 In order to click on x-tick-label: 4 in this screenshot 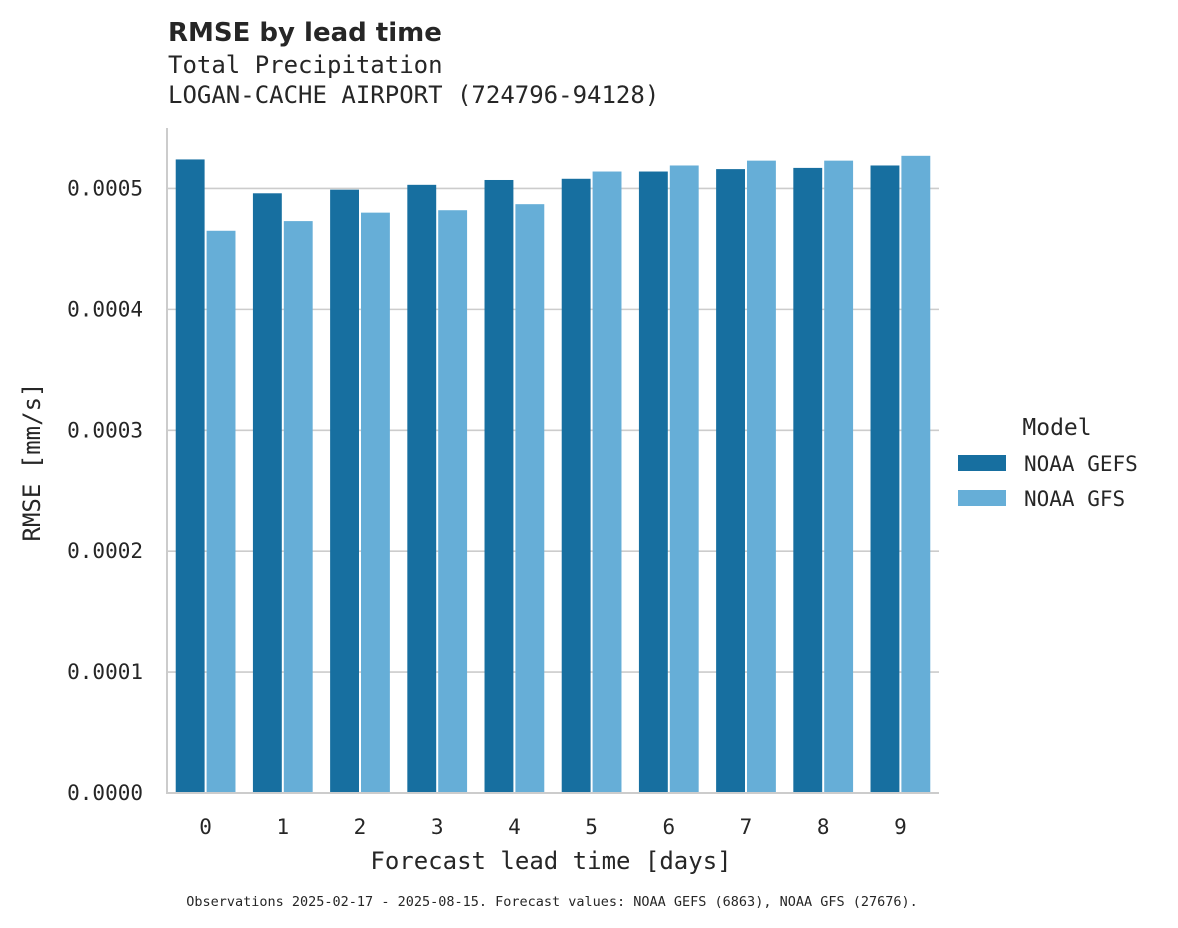, I will do `click(514, 827)`.